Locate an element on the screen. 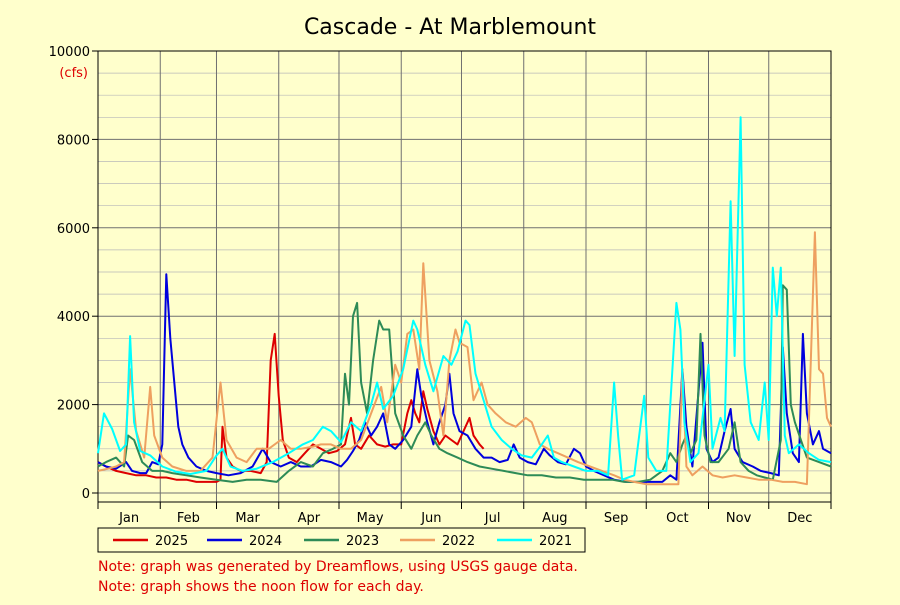 The width and height of the screenshot is (900, 605). y-tick-label: 6000 is located at coordinates (73, 229).